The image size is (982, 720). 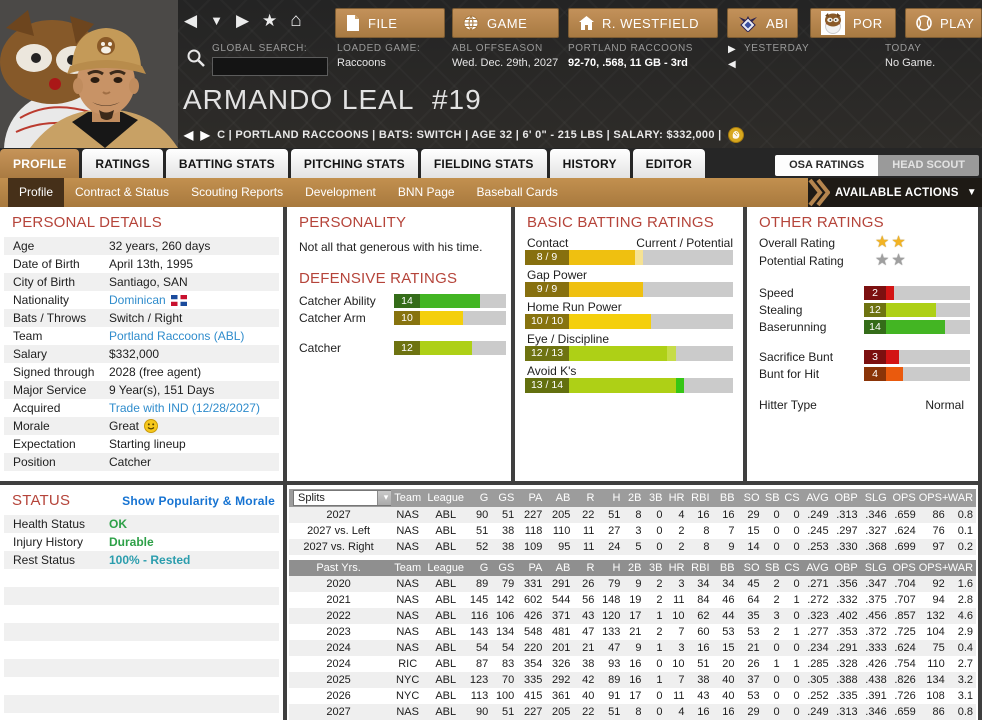 What do you see at coordinates (732, 49) in the screenshot?
I see `next-day-icon: ▶` at bounding box center [732, 49].